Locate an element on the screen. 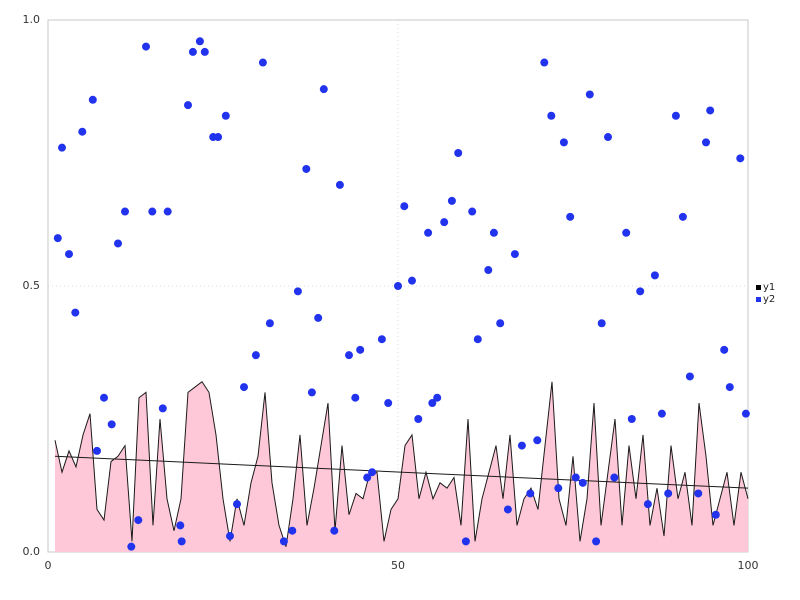 This screenshot has height=600, width=800. legend-entry-y1: y1 is located at coordinates (765, 287).